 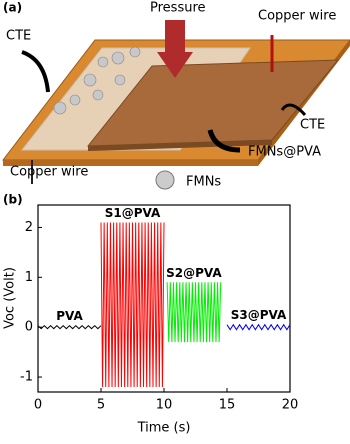 What do you see at coordinates (133, 213) in the screenshot?
I see `series-label: S1@PVA` at bounding box center [133, 213].